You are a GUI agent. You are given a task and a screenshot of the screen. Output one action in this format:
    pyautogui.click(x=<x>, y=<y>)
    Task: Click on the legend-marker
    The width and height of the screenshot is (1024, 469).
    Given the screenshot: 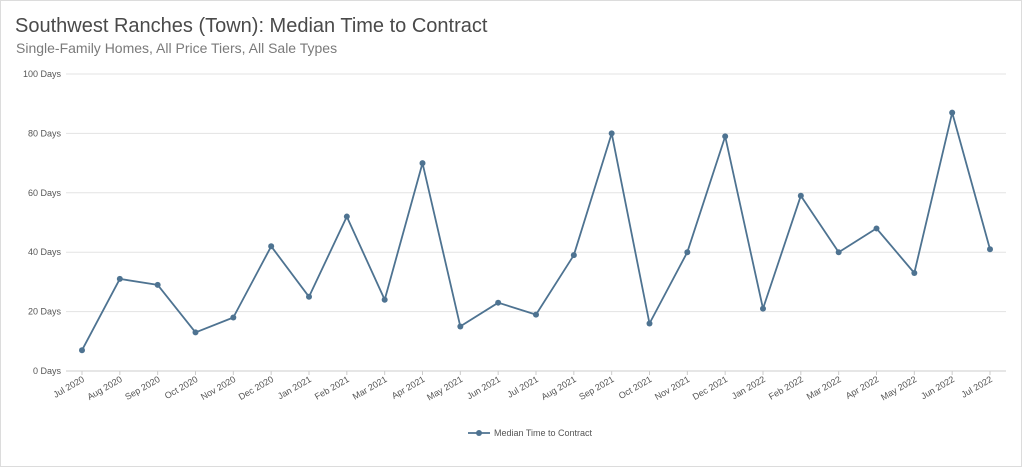 What is the action you would take?
    pyautogui.click(x=479, y=433)
    